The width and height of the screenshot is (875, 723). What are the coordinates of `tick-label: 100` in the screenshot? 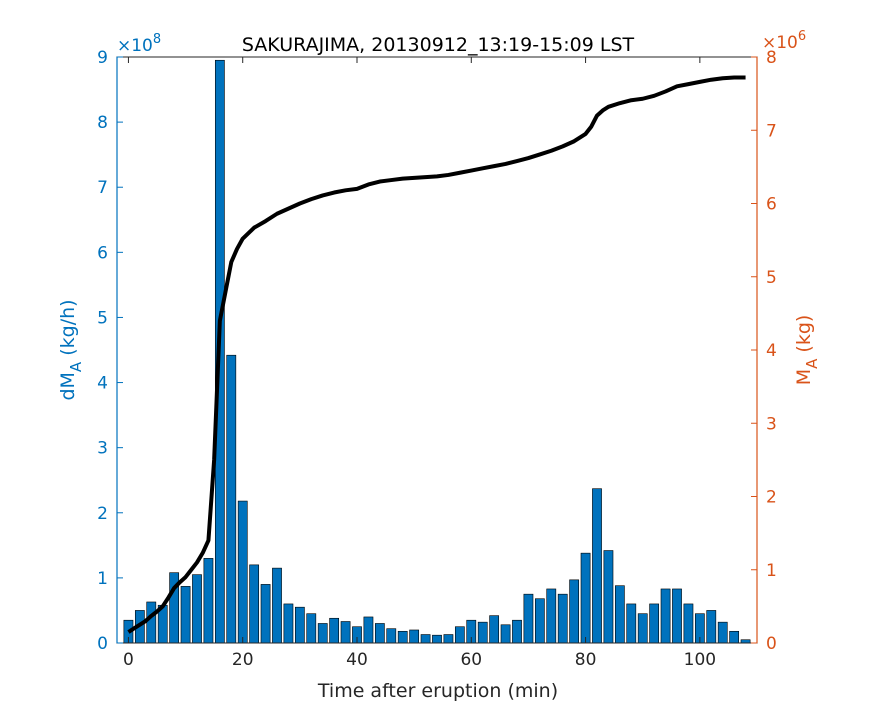 It's located at (700, 660).